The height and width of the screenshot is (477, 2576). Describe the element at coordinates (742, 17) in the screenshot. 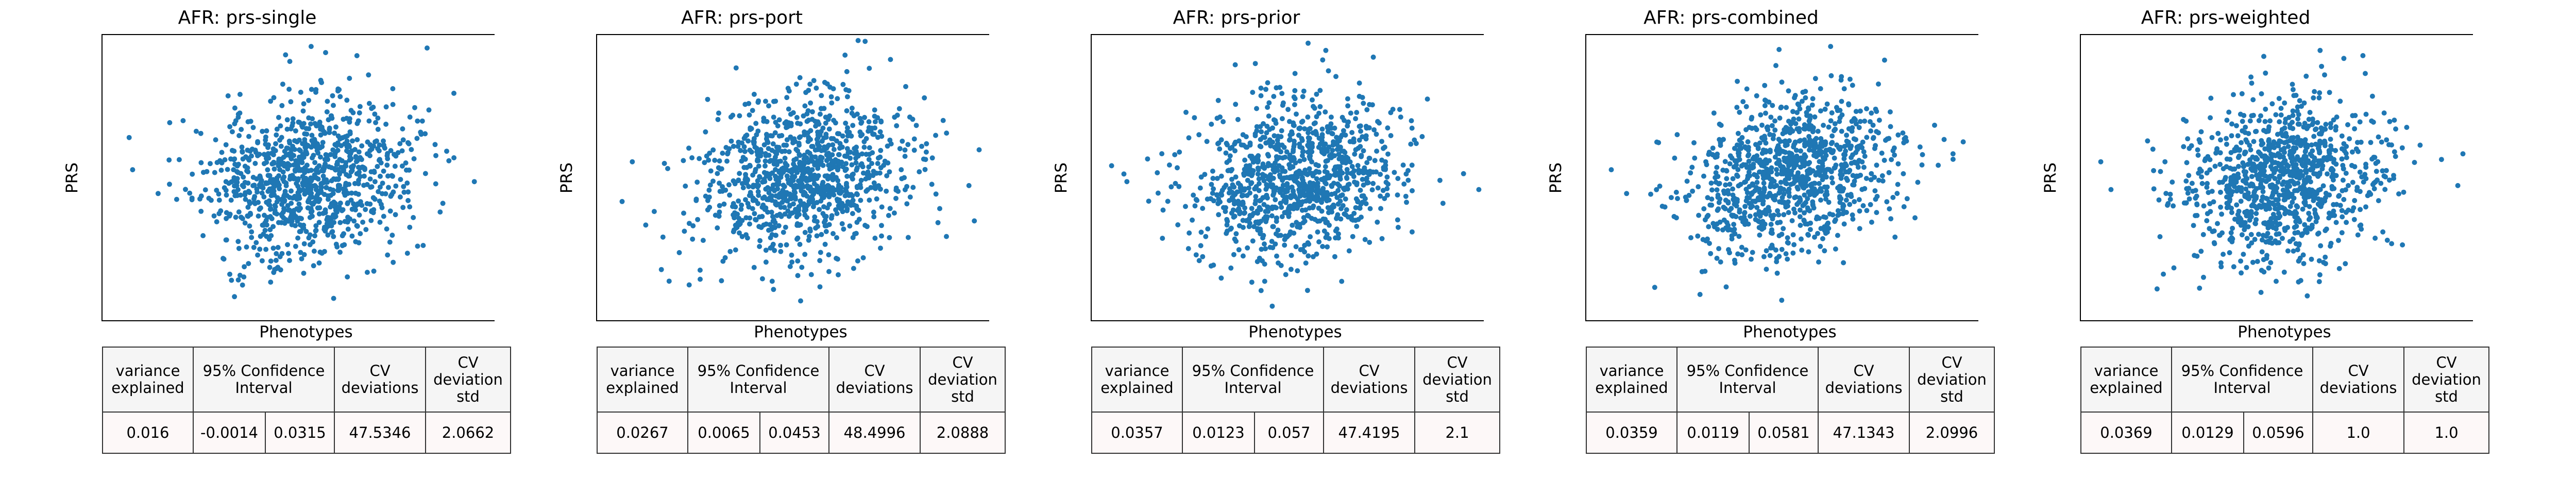

I see `chart-title: AFR: prs-port` at that location.